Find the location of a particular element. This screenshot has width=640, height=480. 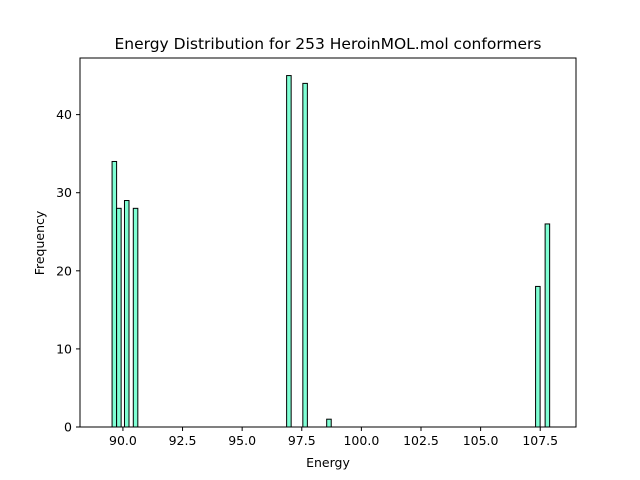

y-tick-label-4: 40 is located at coordinates (64, 114).